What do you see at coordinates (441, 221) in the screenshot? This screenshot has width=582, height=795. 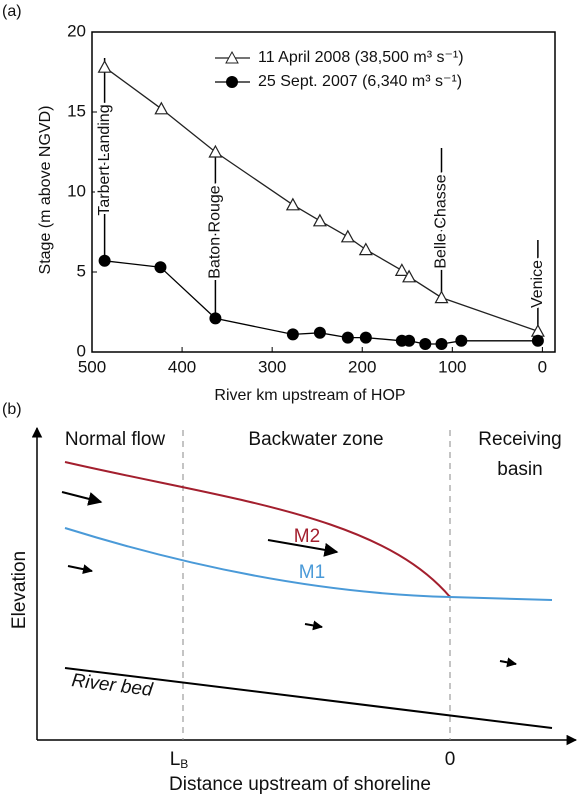 I see `annotation: Belle Chasse` at bounding box center [441, 221].